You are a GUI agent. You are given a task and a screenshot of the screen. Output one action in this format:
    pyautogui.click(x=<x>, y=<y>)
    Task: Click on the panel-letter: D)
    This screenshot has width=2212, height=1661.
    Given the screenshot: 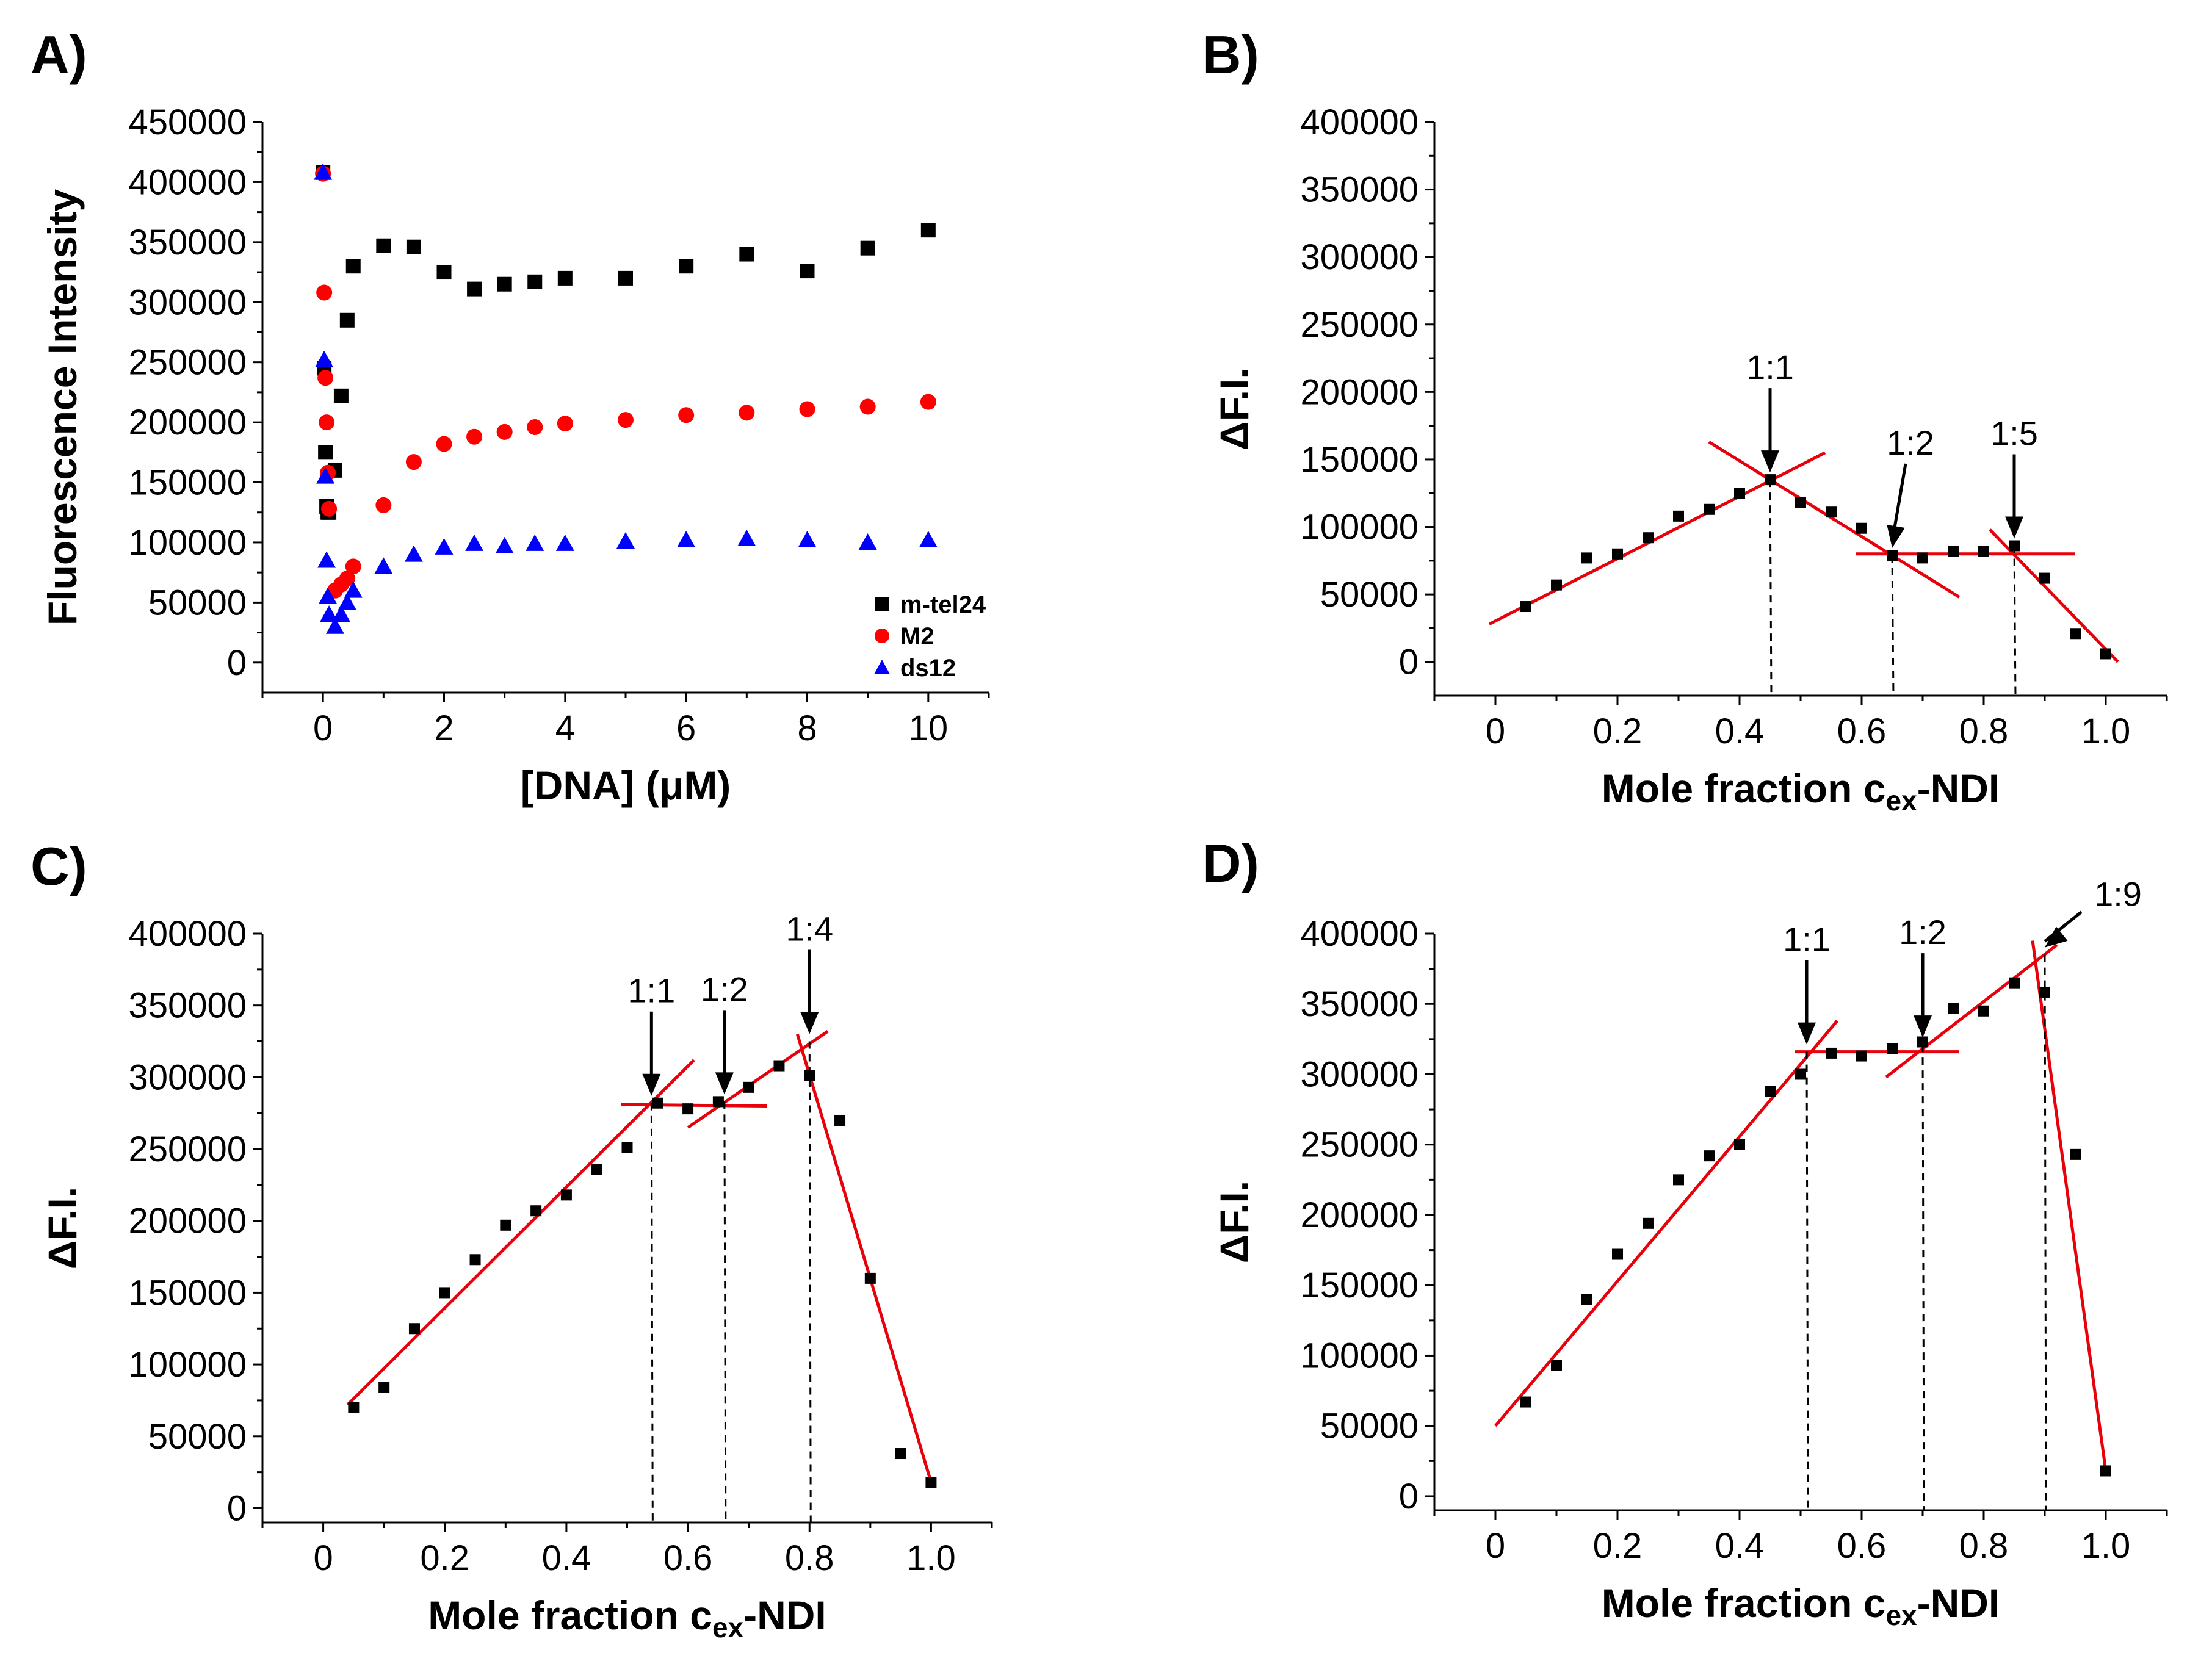 What is the action you would take?
    pyautogui.click(x=1230, y=863)
    